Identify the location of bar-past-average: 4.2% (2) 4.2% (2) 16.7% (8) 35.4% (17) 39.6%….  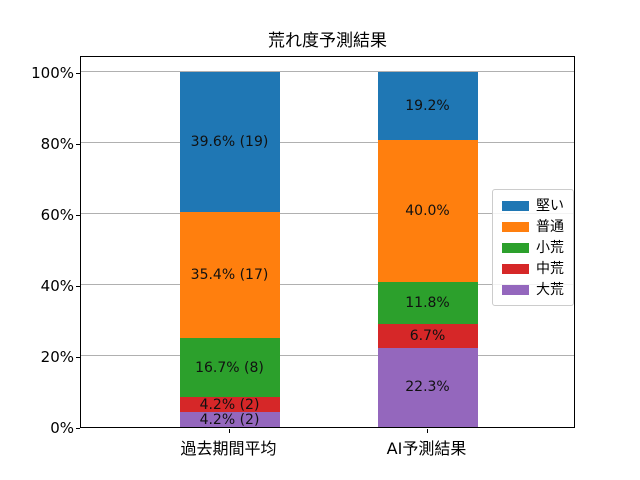
(229, 249).